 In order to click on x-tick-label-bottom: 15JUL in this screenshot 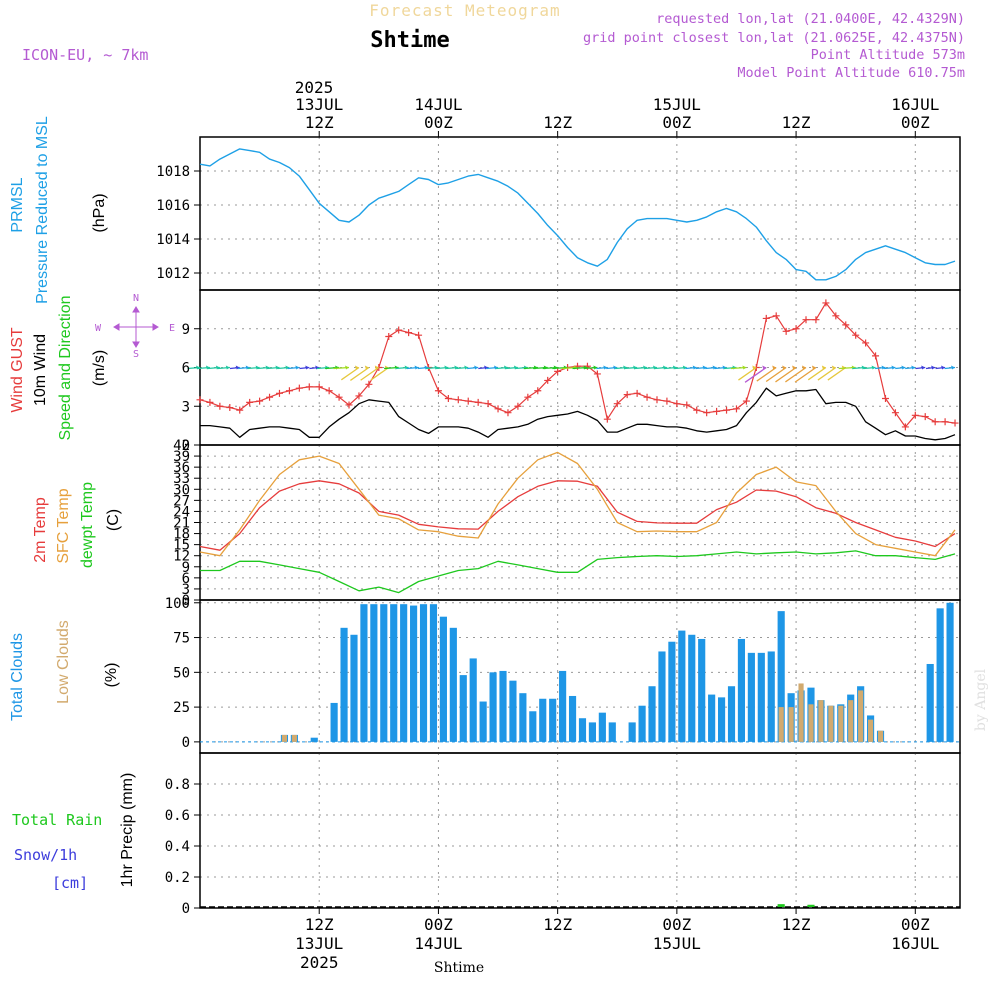, I will do `click(677, 943)`.